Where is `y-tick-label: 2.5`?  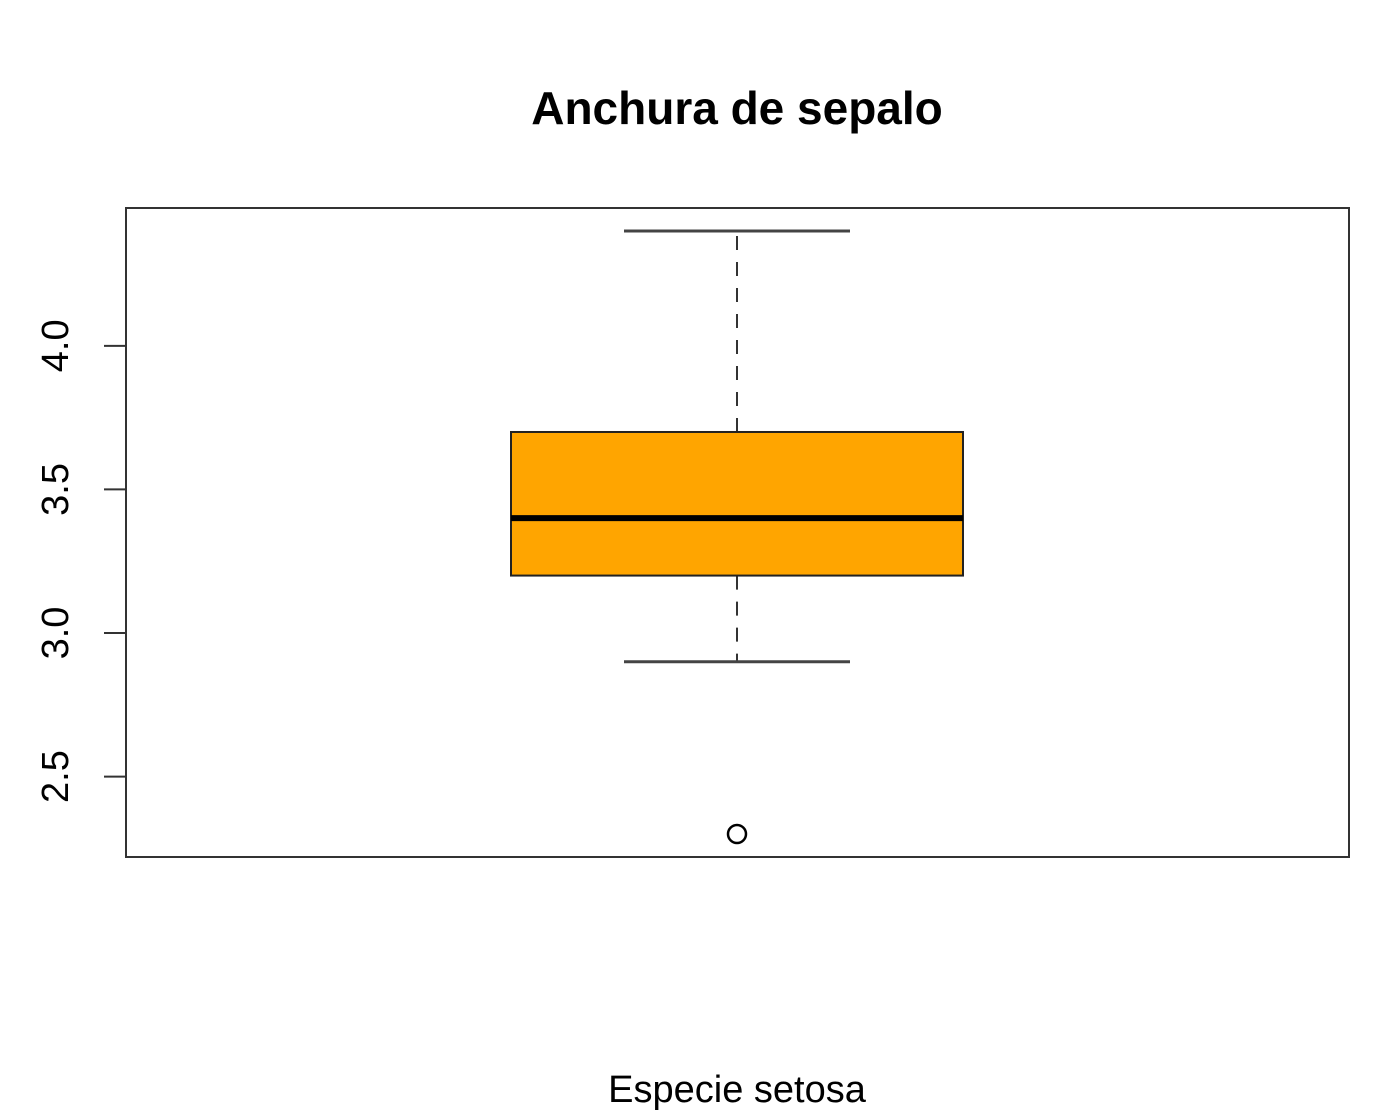 y-tick-label: 2.5 is located at coordinates (56, 776).